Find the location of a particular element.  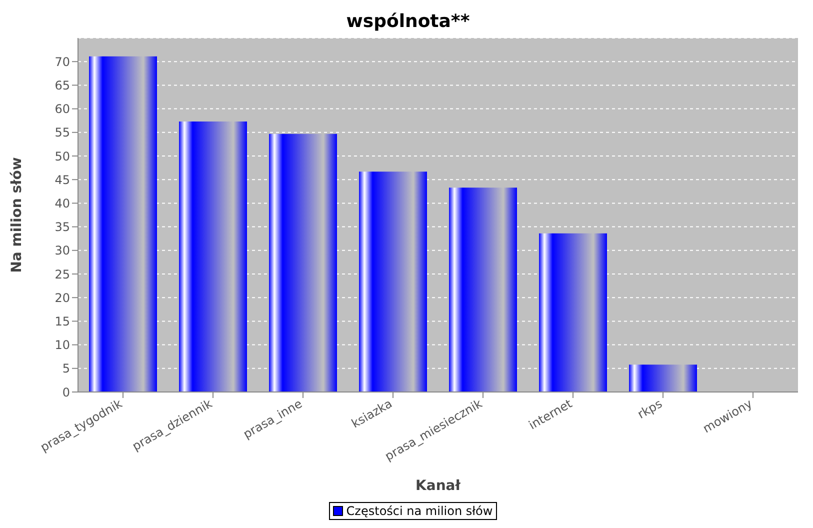

y-tick-label: 5 is located at coordinates (66, 369).